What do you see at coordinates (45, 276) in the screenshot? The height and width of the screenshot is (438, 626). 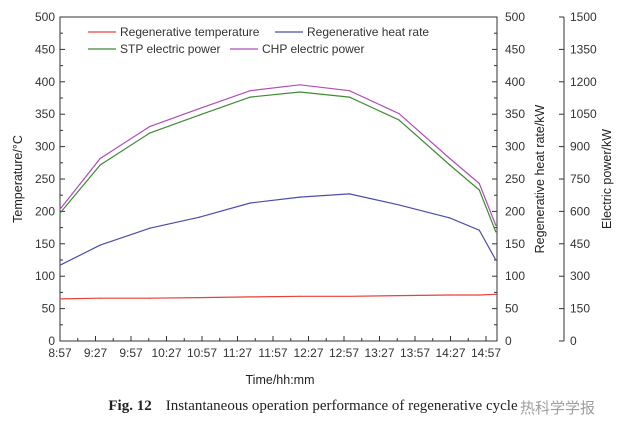 I see `y-left-tick-label: 100` at bounding box center [45, 276].